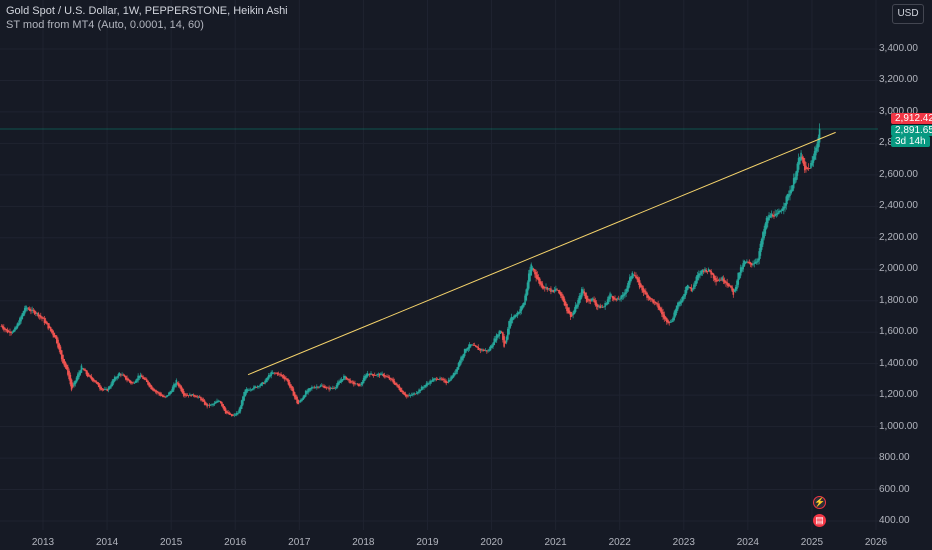 This screenshot has width=932, height=550. I want to click on y-tick-label: 3,200.00, so click(898, 80).